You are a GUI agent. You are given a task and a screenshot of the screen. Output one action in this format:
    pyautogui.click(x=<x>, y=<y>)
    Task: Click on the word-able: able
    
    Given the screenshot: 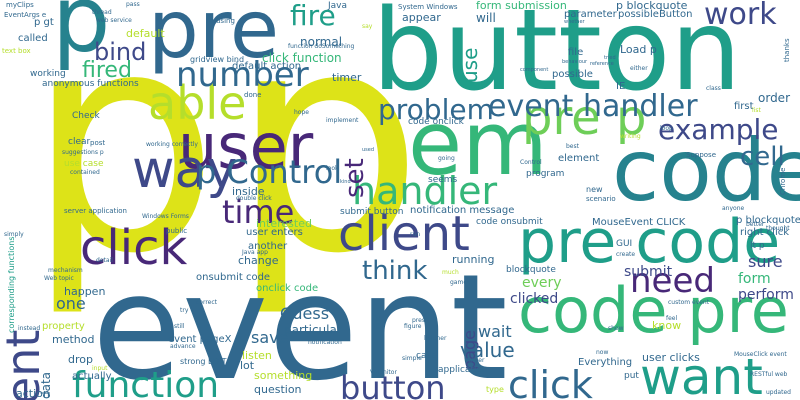 What is the action you would take?
    pyautogui.click(x=197, y=103)
    